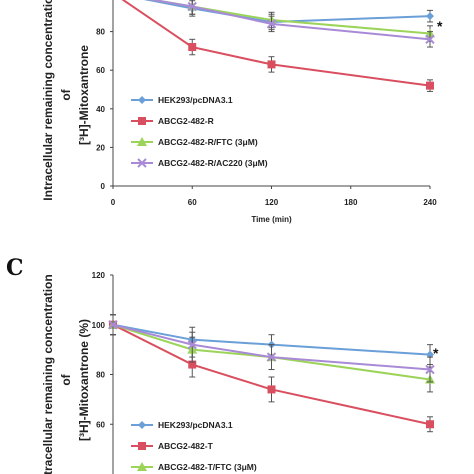  What do you see at coordinates (113, 202) in the screenshot?
I see `x-tick-label: 0` at bounding box center [113, 202].